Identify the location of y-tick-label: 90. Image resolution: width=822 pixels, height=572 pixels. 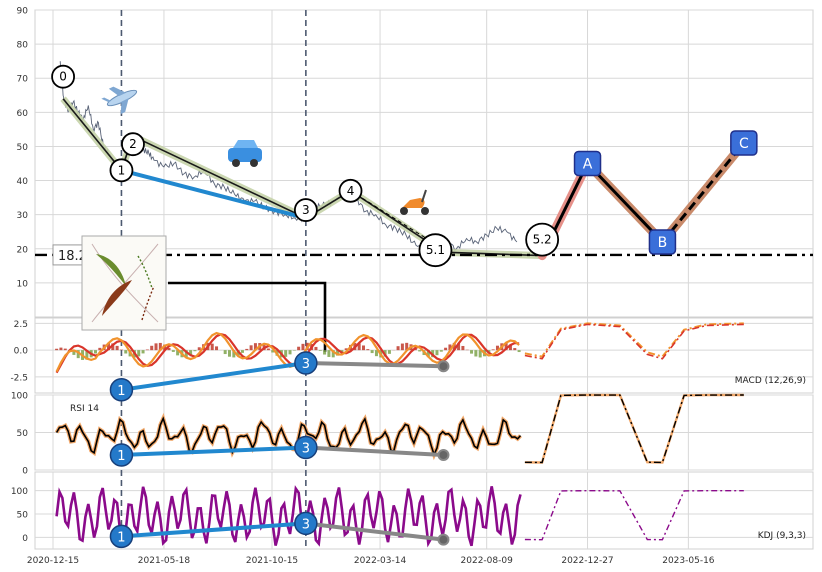
(23, 12).